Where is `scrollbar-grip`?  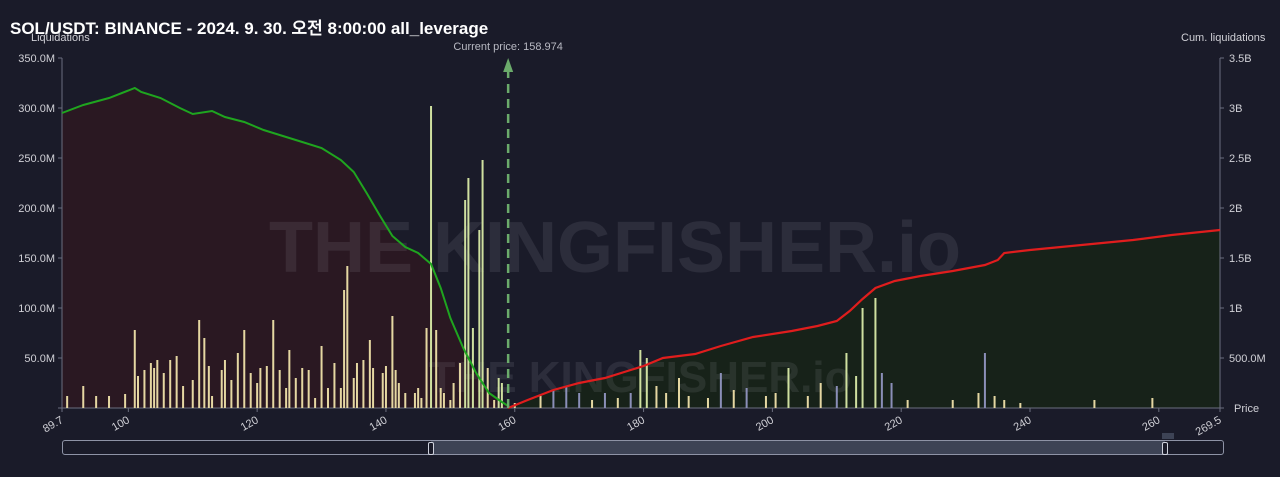 scrollbar-grip is located at coordinates (1168, 436).